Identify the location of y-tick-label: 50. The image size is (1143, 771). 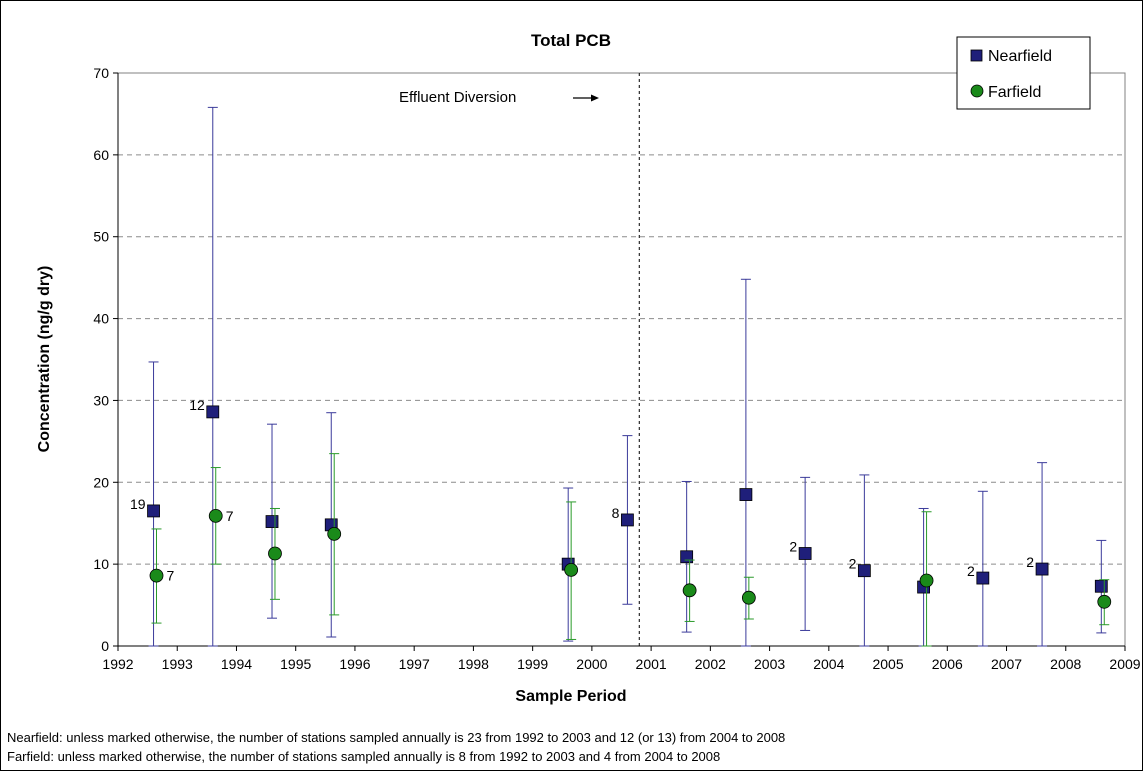
(101, 237).